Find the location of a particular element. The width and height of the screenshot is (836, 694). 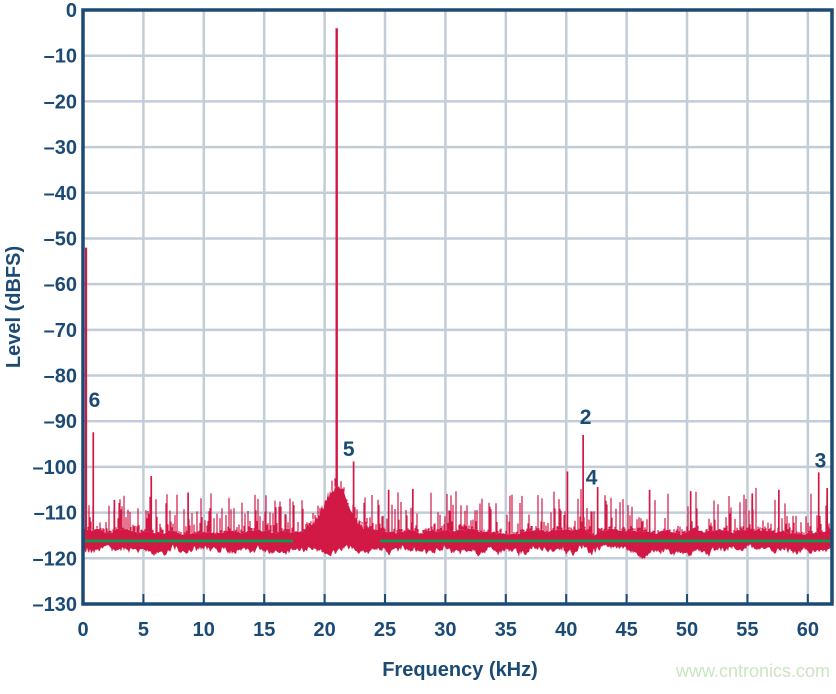

y-tick-label: –10 is located at coordinates (60, 57).